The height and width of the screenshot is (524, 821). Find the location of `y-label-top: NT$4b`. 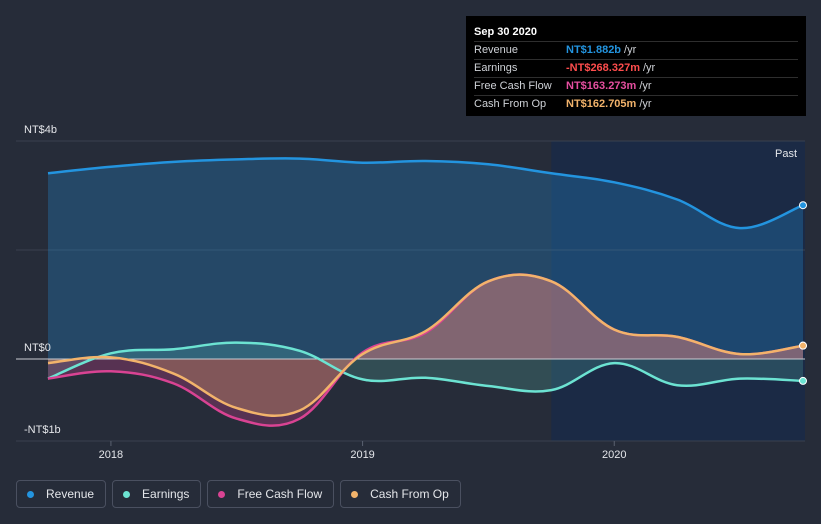

y-label-top: NT$4b is located at coordinates (40, 130).